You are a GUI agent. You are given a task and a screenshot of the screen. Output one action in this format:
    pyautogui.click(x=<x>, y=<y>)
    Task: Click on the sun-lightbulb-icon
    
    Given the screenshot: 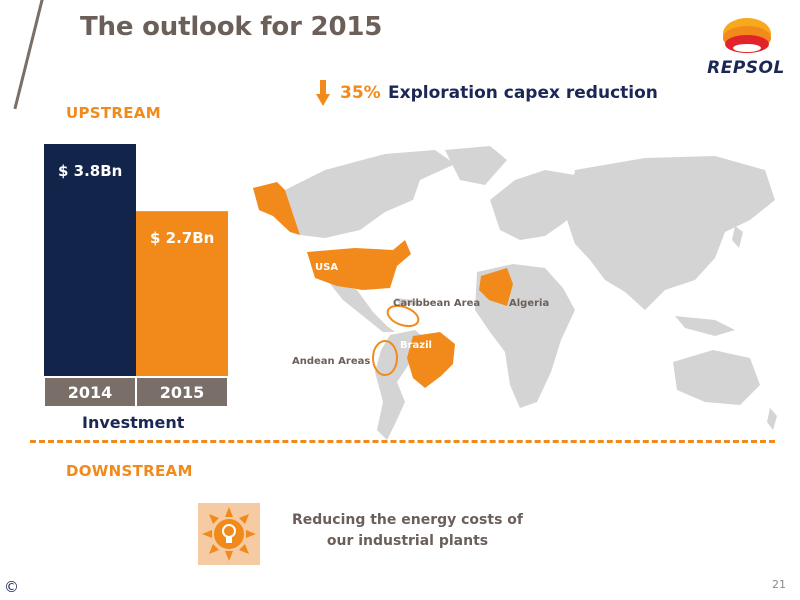 What is the action you would take?
    pyautogui.click(x=229, y=534)
    